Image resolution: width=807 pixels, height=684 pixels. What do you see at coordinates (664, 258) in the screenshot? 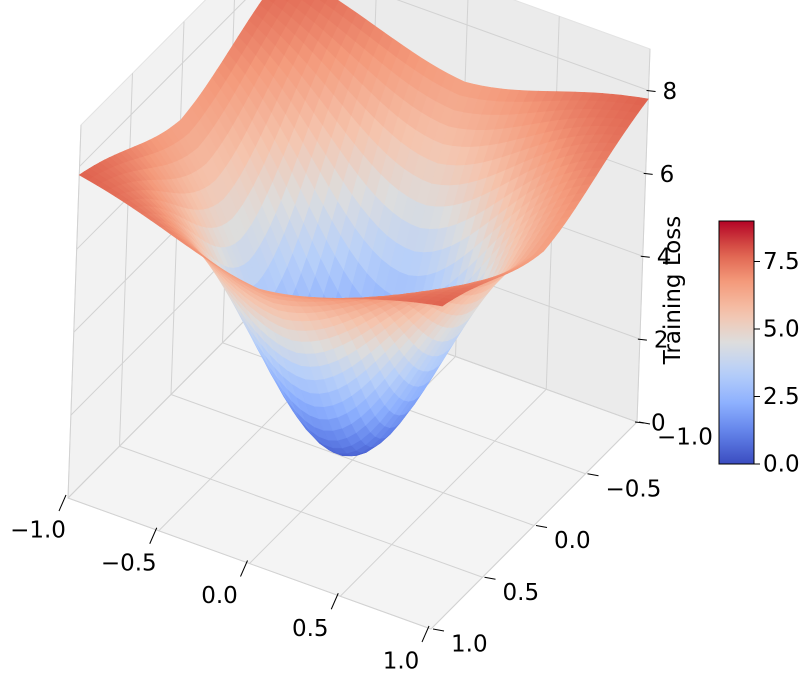
I see `z-tick-label: 4` at bounding box center [664, 258].